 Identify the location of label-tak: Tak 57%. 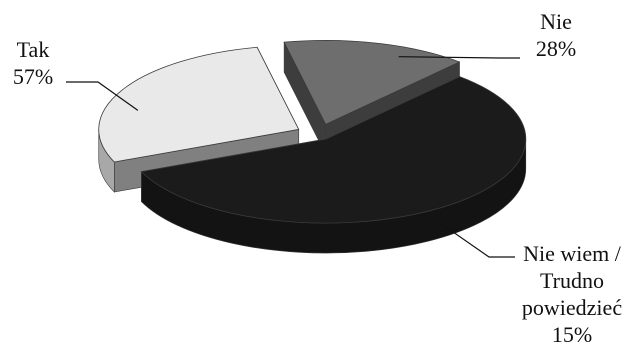
(33, 63).